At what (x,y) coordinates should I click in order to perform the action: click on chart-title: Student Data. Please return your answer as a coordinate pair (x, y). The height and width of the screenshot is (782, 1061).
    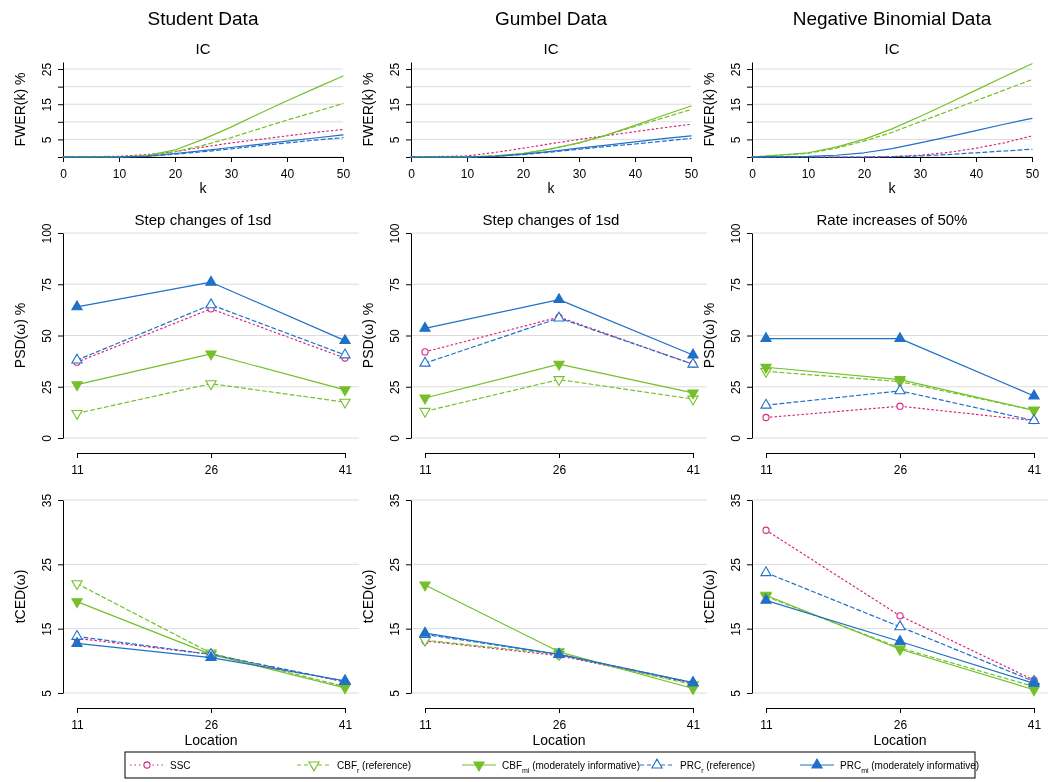
    Looking at the image, I should click on (203, 18).